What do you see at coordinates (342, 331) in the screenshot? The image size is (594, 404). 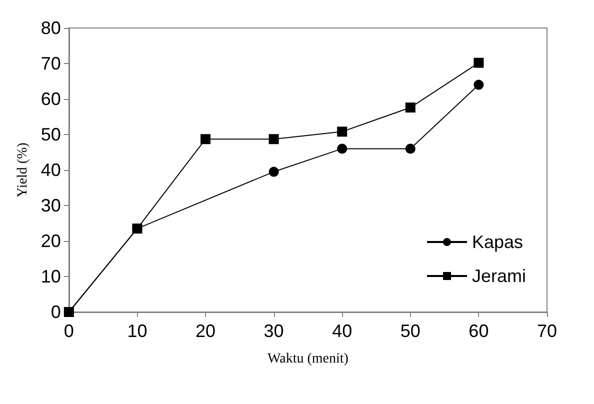 I see `x-tick-label: 40` at bounding box center [342, 331].